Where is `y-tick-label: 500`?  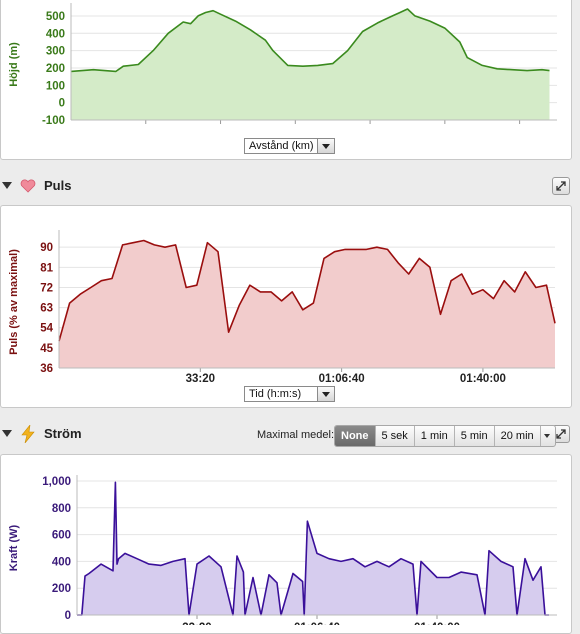 y-tick-label: 500 is located at coordinates (55, 17).